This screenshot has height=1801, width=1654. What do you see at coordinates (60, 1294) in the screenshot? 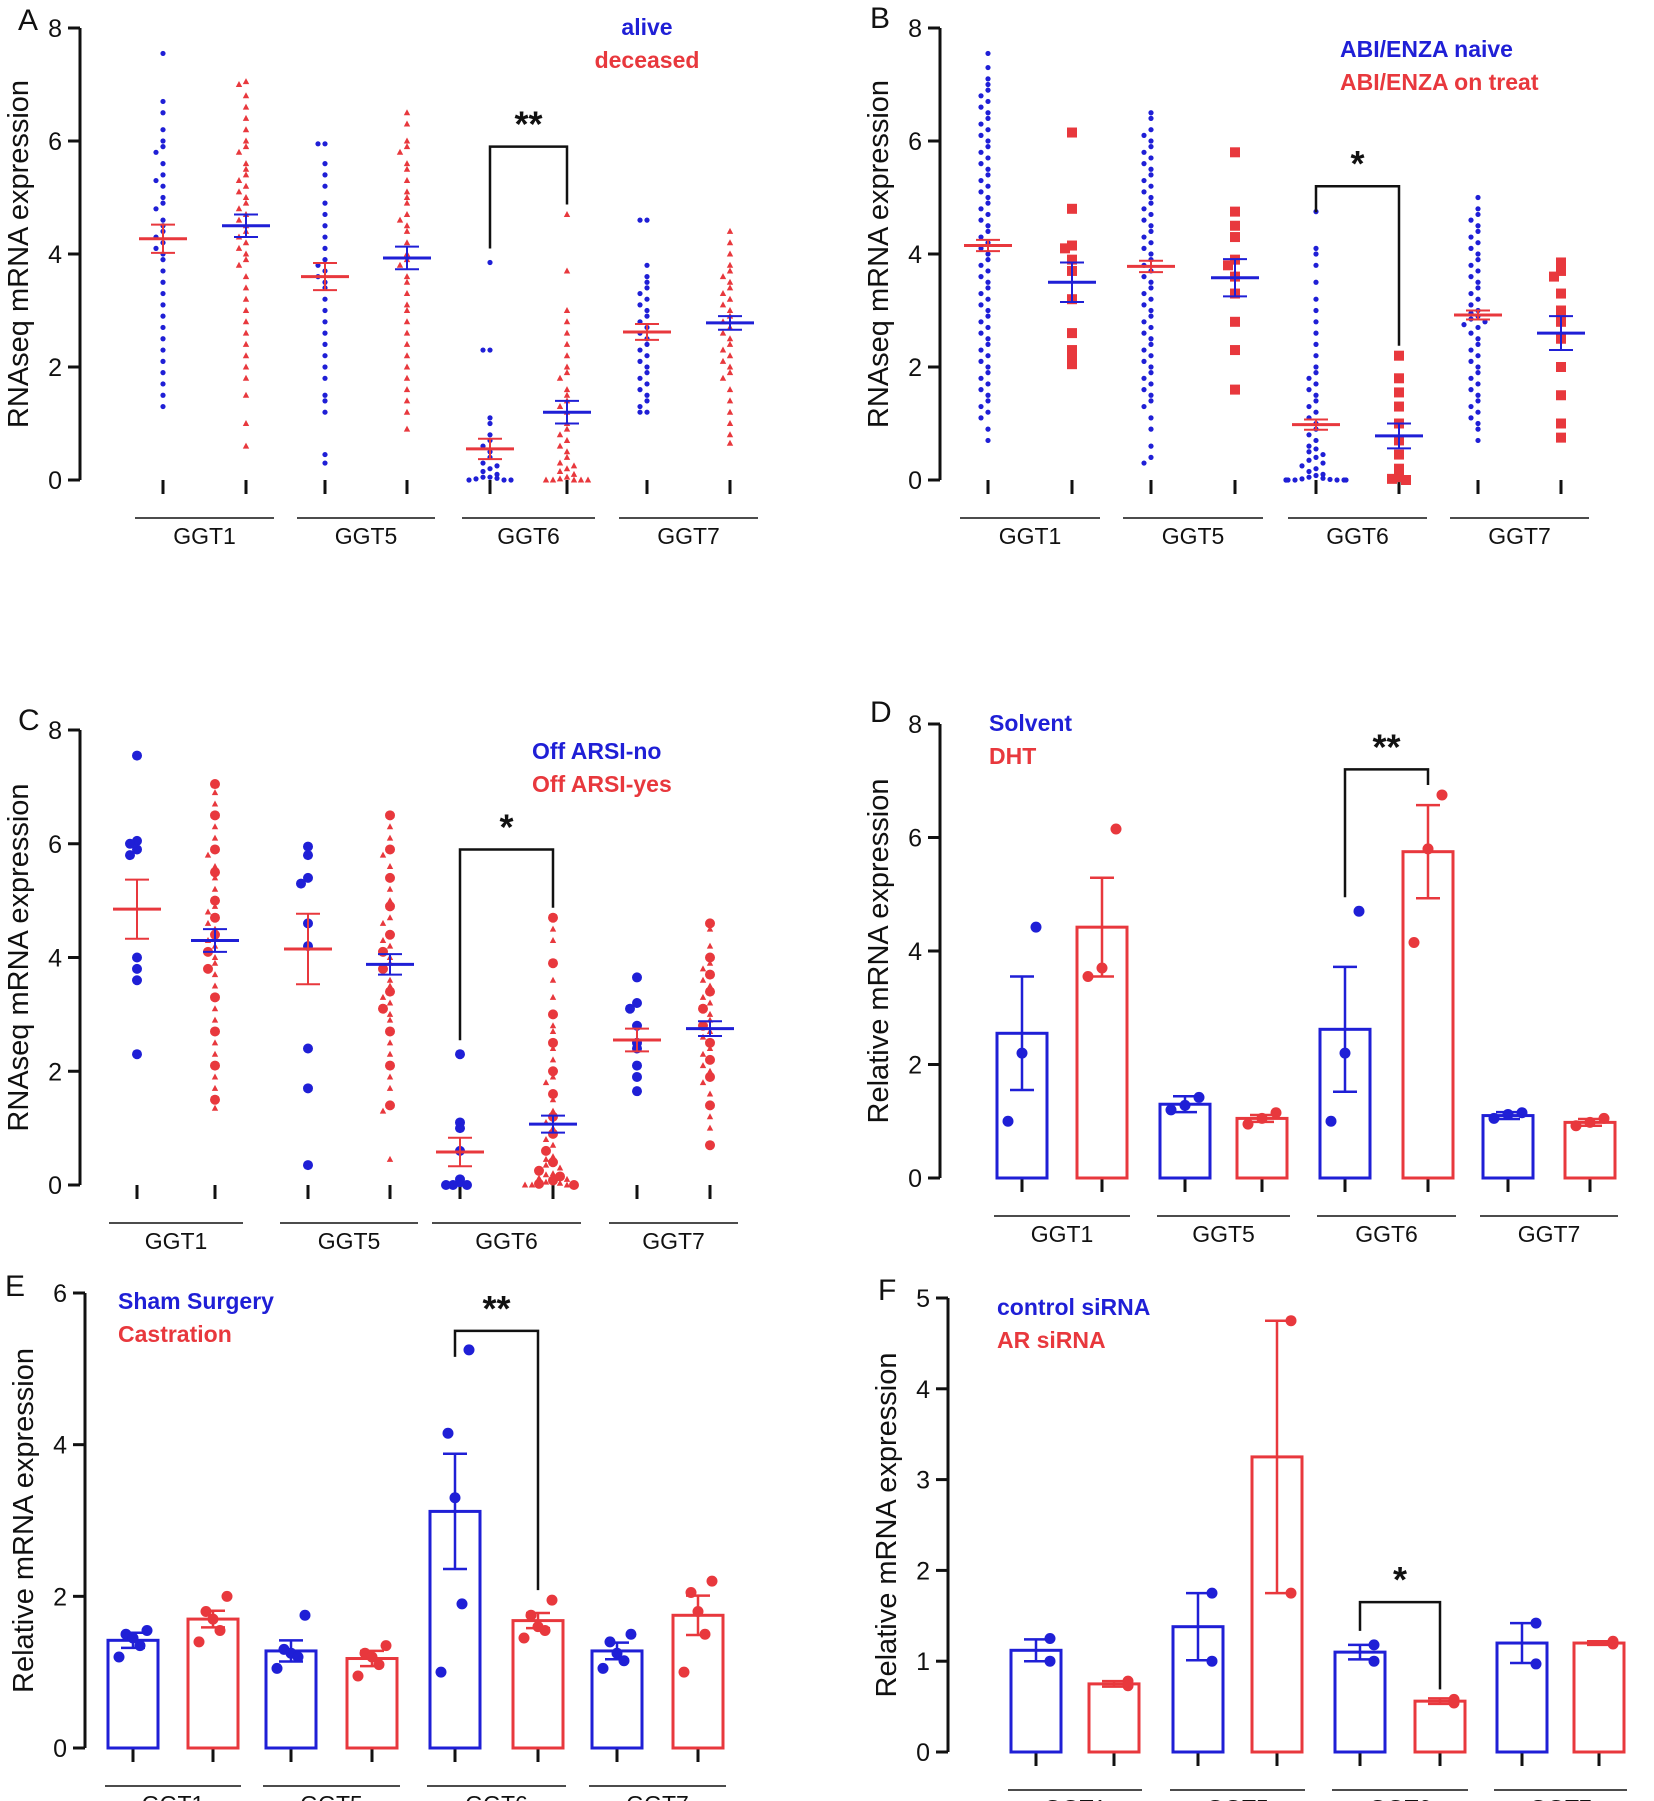
I see `y-tick-label: 6` at bounding box center [60, 1294].